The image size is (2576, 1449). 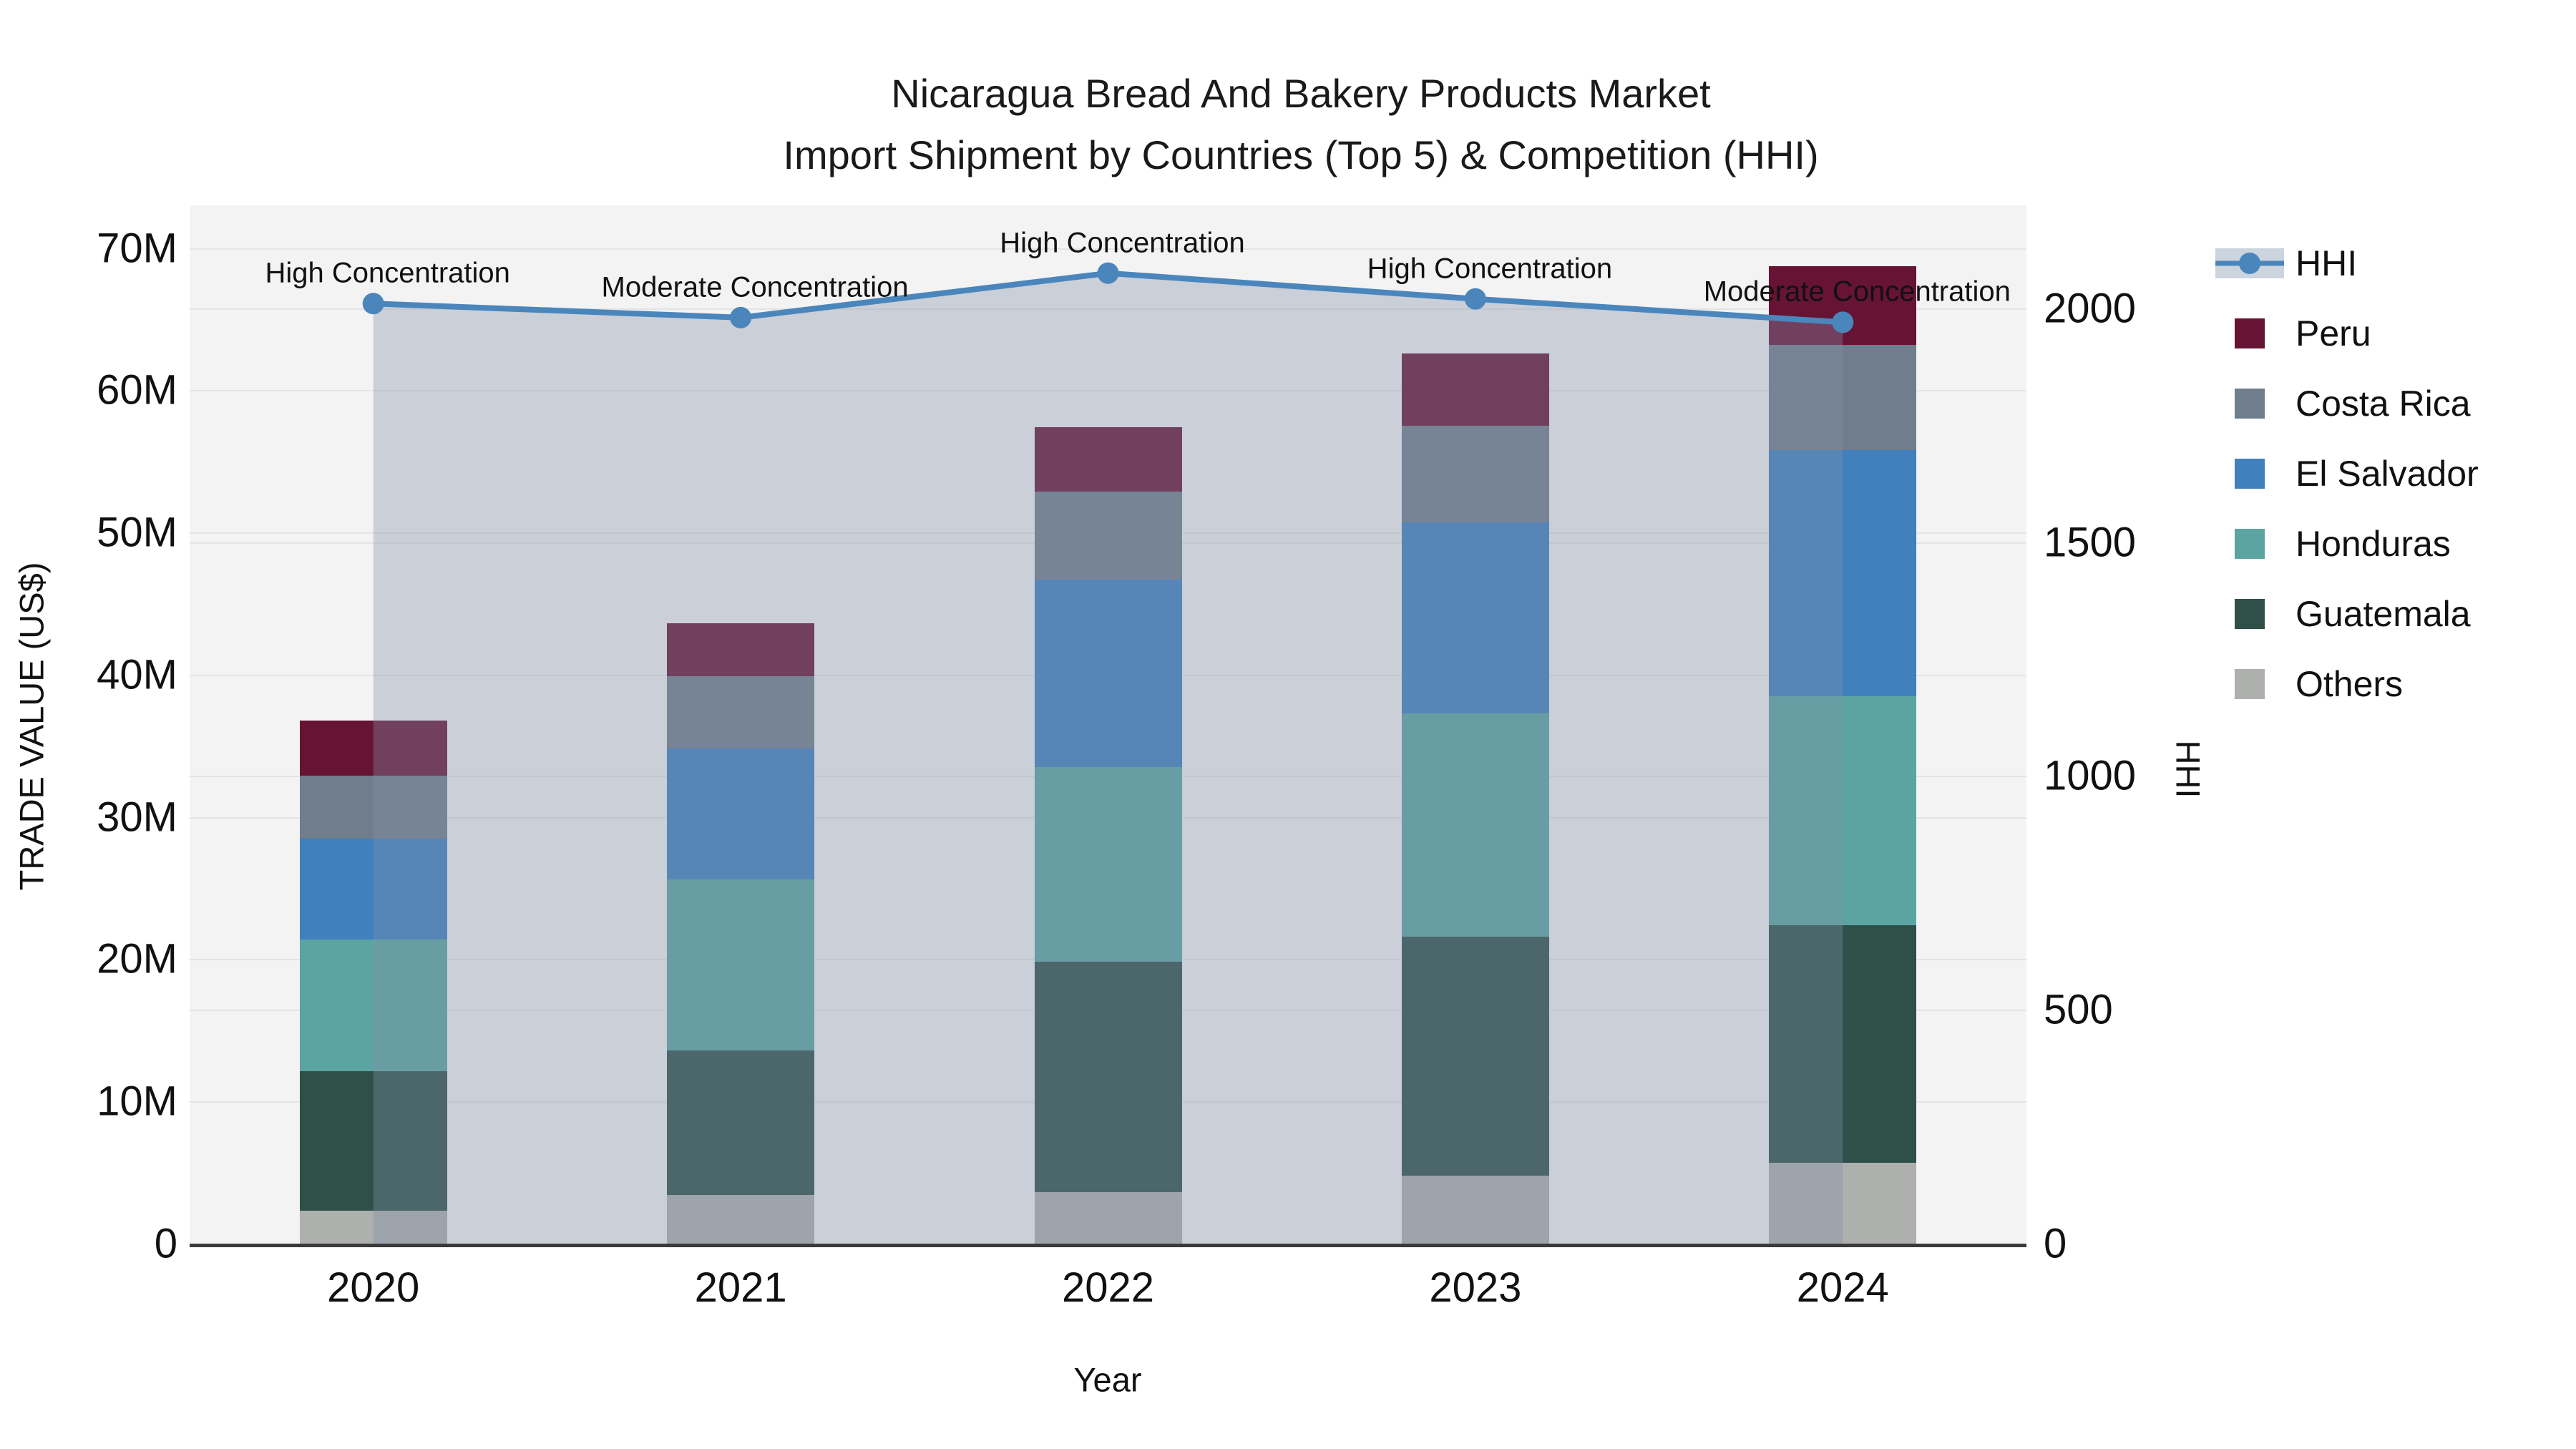 I want to click on bar-segment-others-2023, so click(x=1475, y=1209).